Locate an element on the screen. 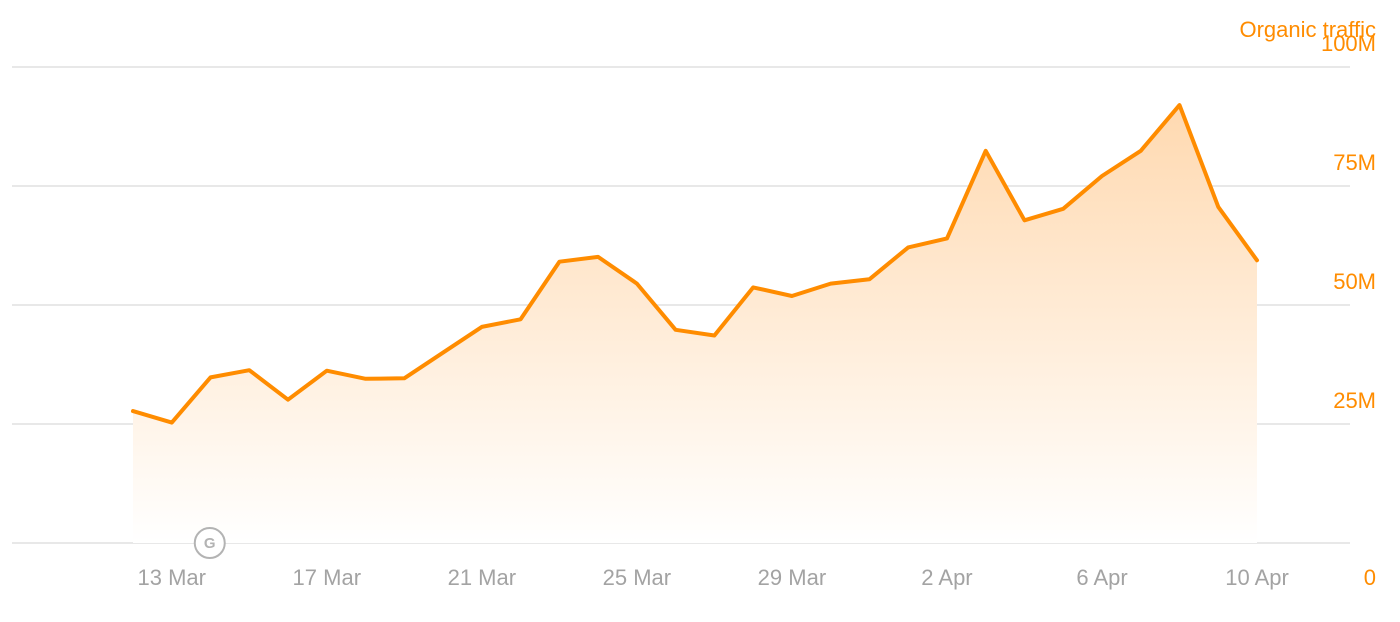 The height and width of the screenshot is (622, 1400). x-tick-label: 29 Mar is located at coordinates (792, 577).